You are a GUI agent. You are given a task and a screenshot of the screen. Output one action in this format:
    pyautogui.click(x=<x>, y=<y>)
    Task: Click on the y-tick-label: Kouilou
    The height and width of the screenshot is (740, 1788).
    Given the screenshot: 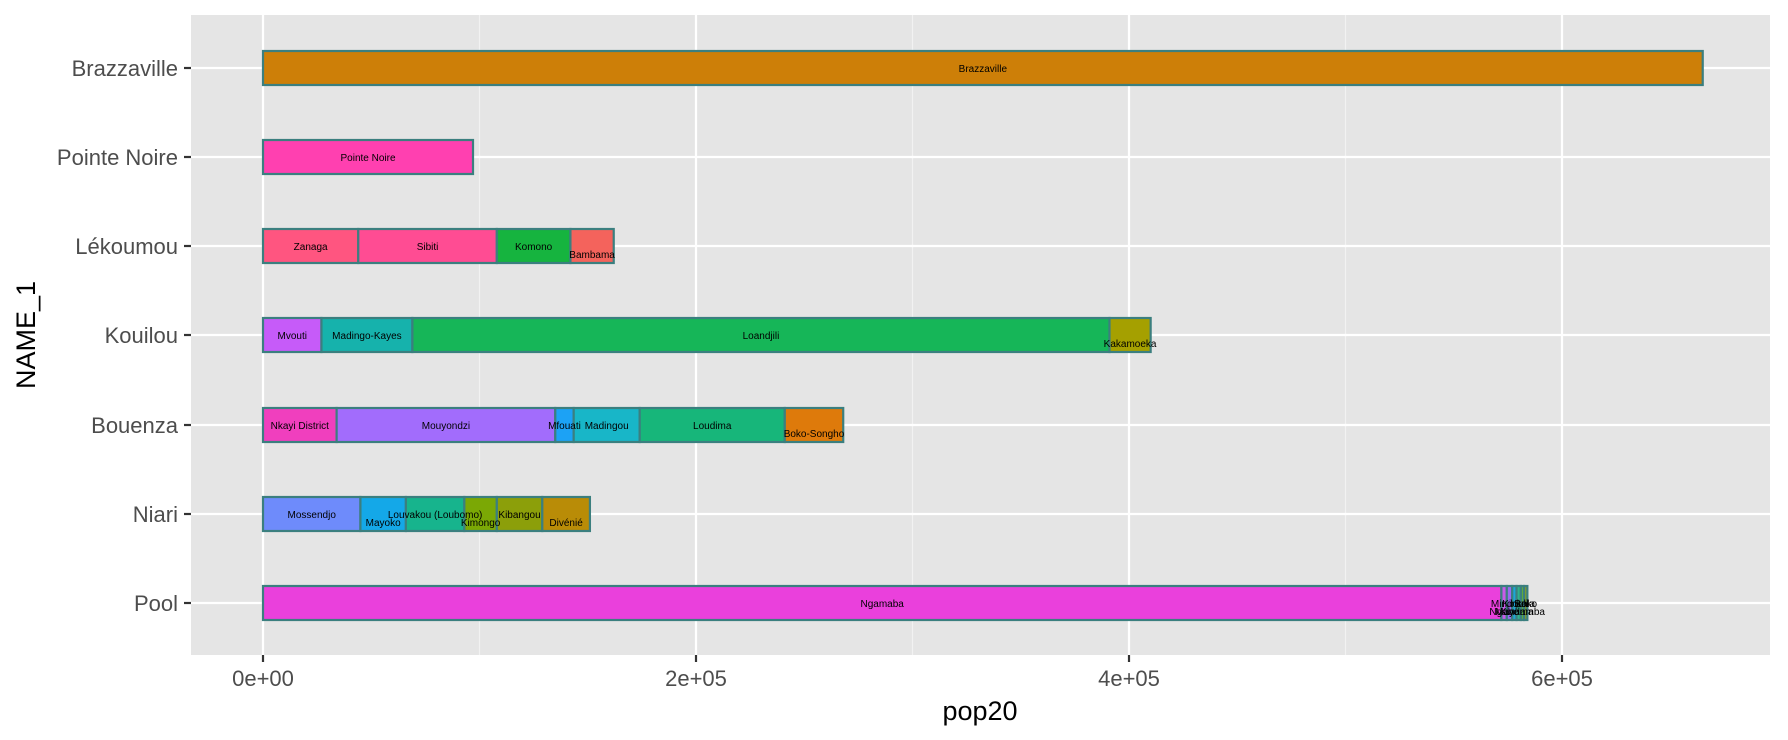 What is the action you would take?
    pyautogui.click(x=141, y=335)
    